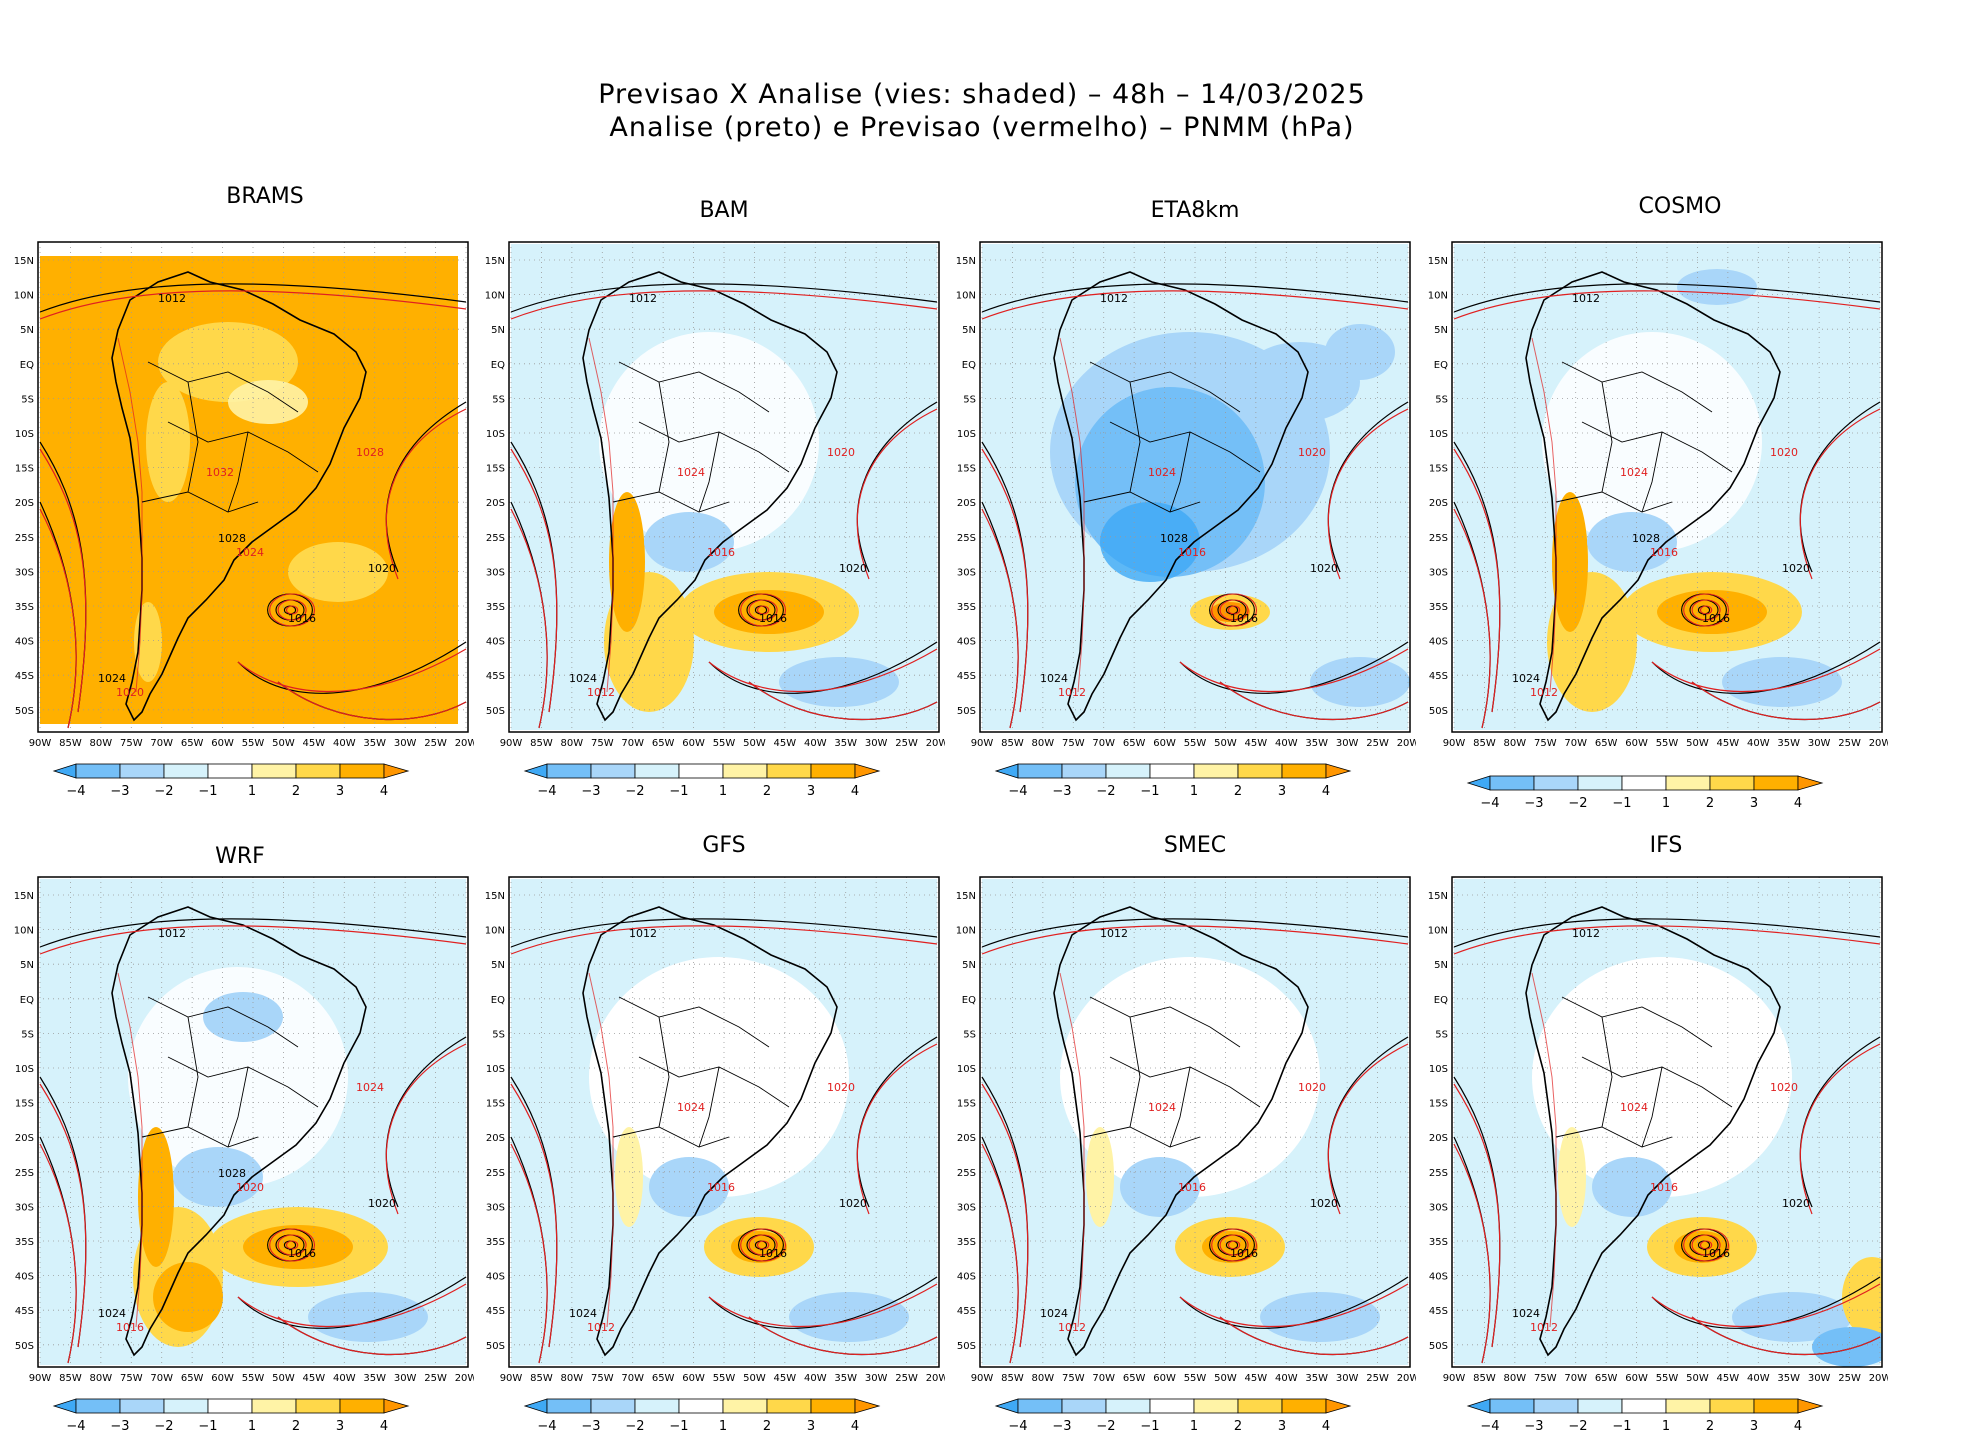 This screenshot has width=1964, height=1437. What do you see at coordinates (1645, 793) in the screenshot?
I see `colorbar: −4 −3 −2 −1 1 2 3 4` at bounding box center [1645, 793].